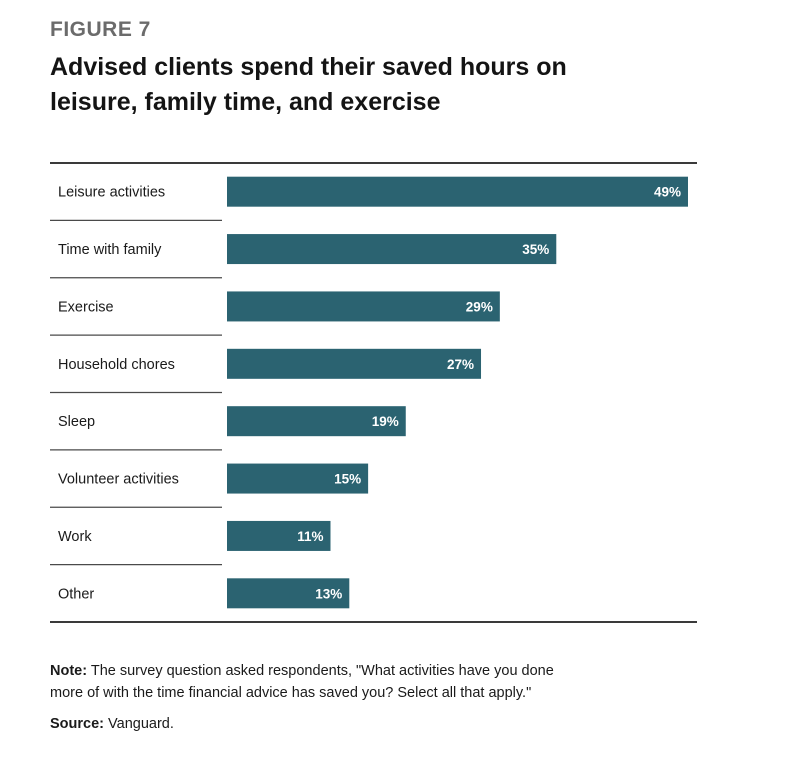 This screenshot has height=760, width=790. What do you see at coordinates (116, 365) in the screenshot?
I see `category-label: Household chores` at bounding box center [116, 365].